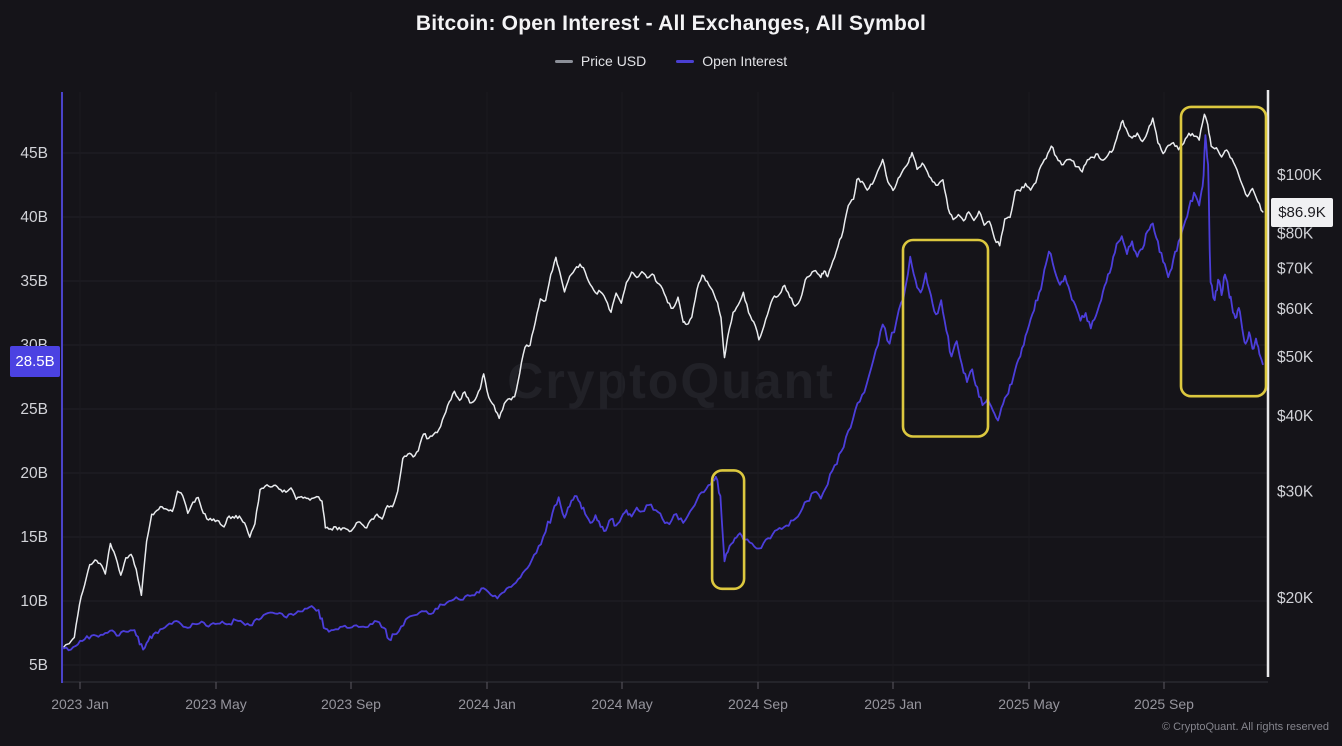  I want to click on svg-text: 40B, so click(34, 217).